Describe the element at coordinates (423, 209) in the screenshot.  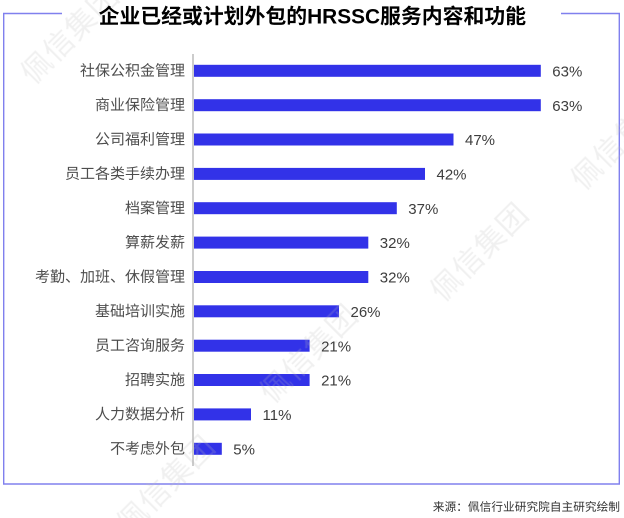
I see `svg-text: 37%` at that location.